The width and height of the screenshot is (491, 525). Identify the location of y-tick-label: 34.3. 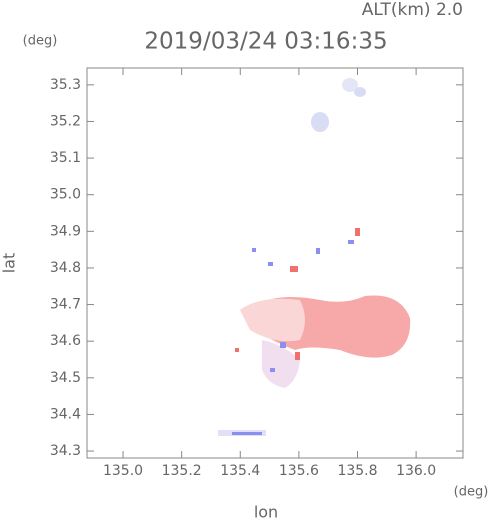
(65, 451).